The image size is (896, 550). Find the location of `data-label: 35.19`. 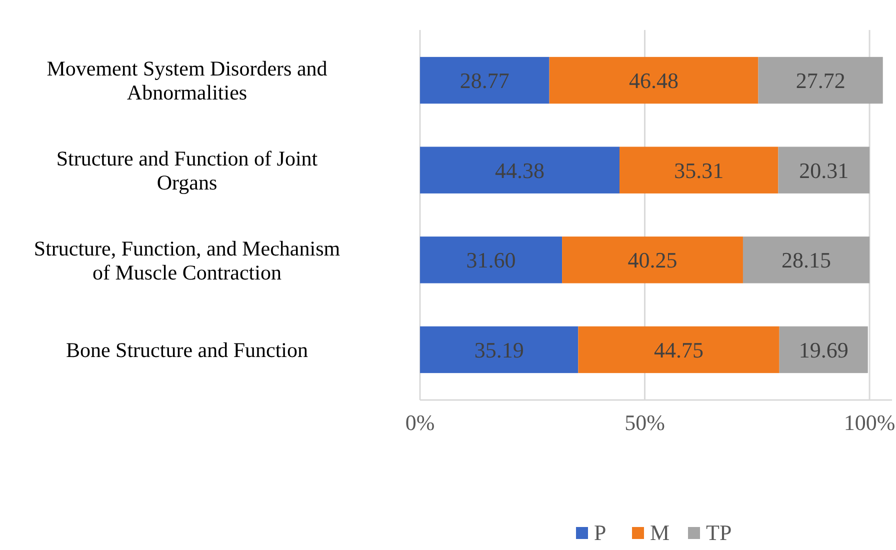

data-label: 35.19 is located at coordinates (499, 349).